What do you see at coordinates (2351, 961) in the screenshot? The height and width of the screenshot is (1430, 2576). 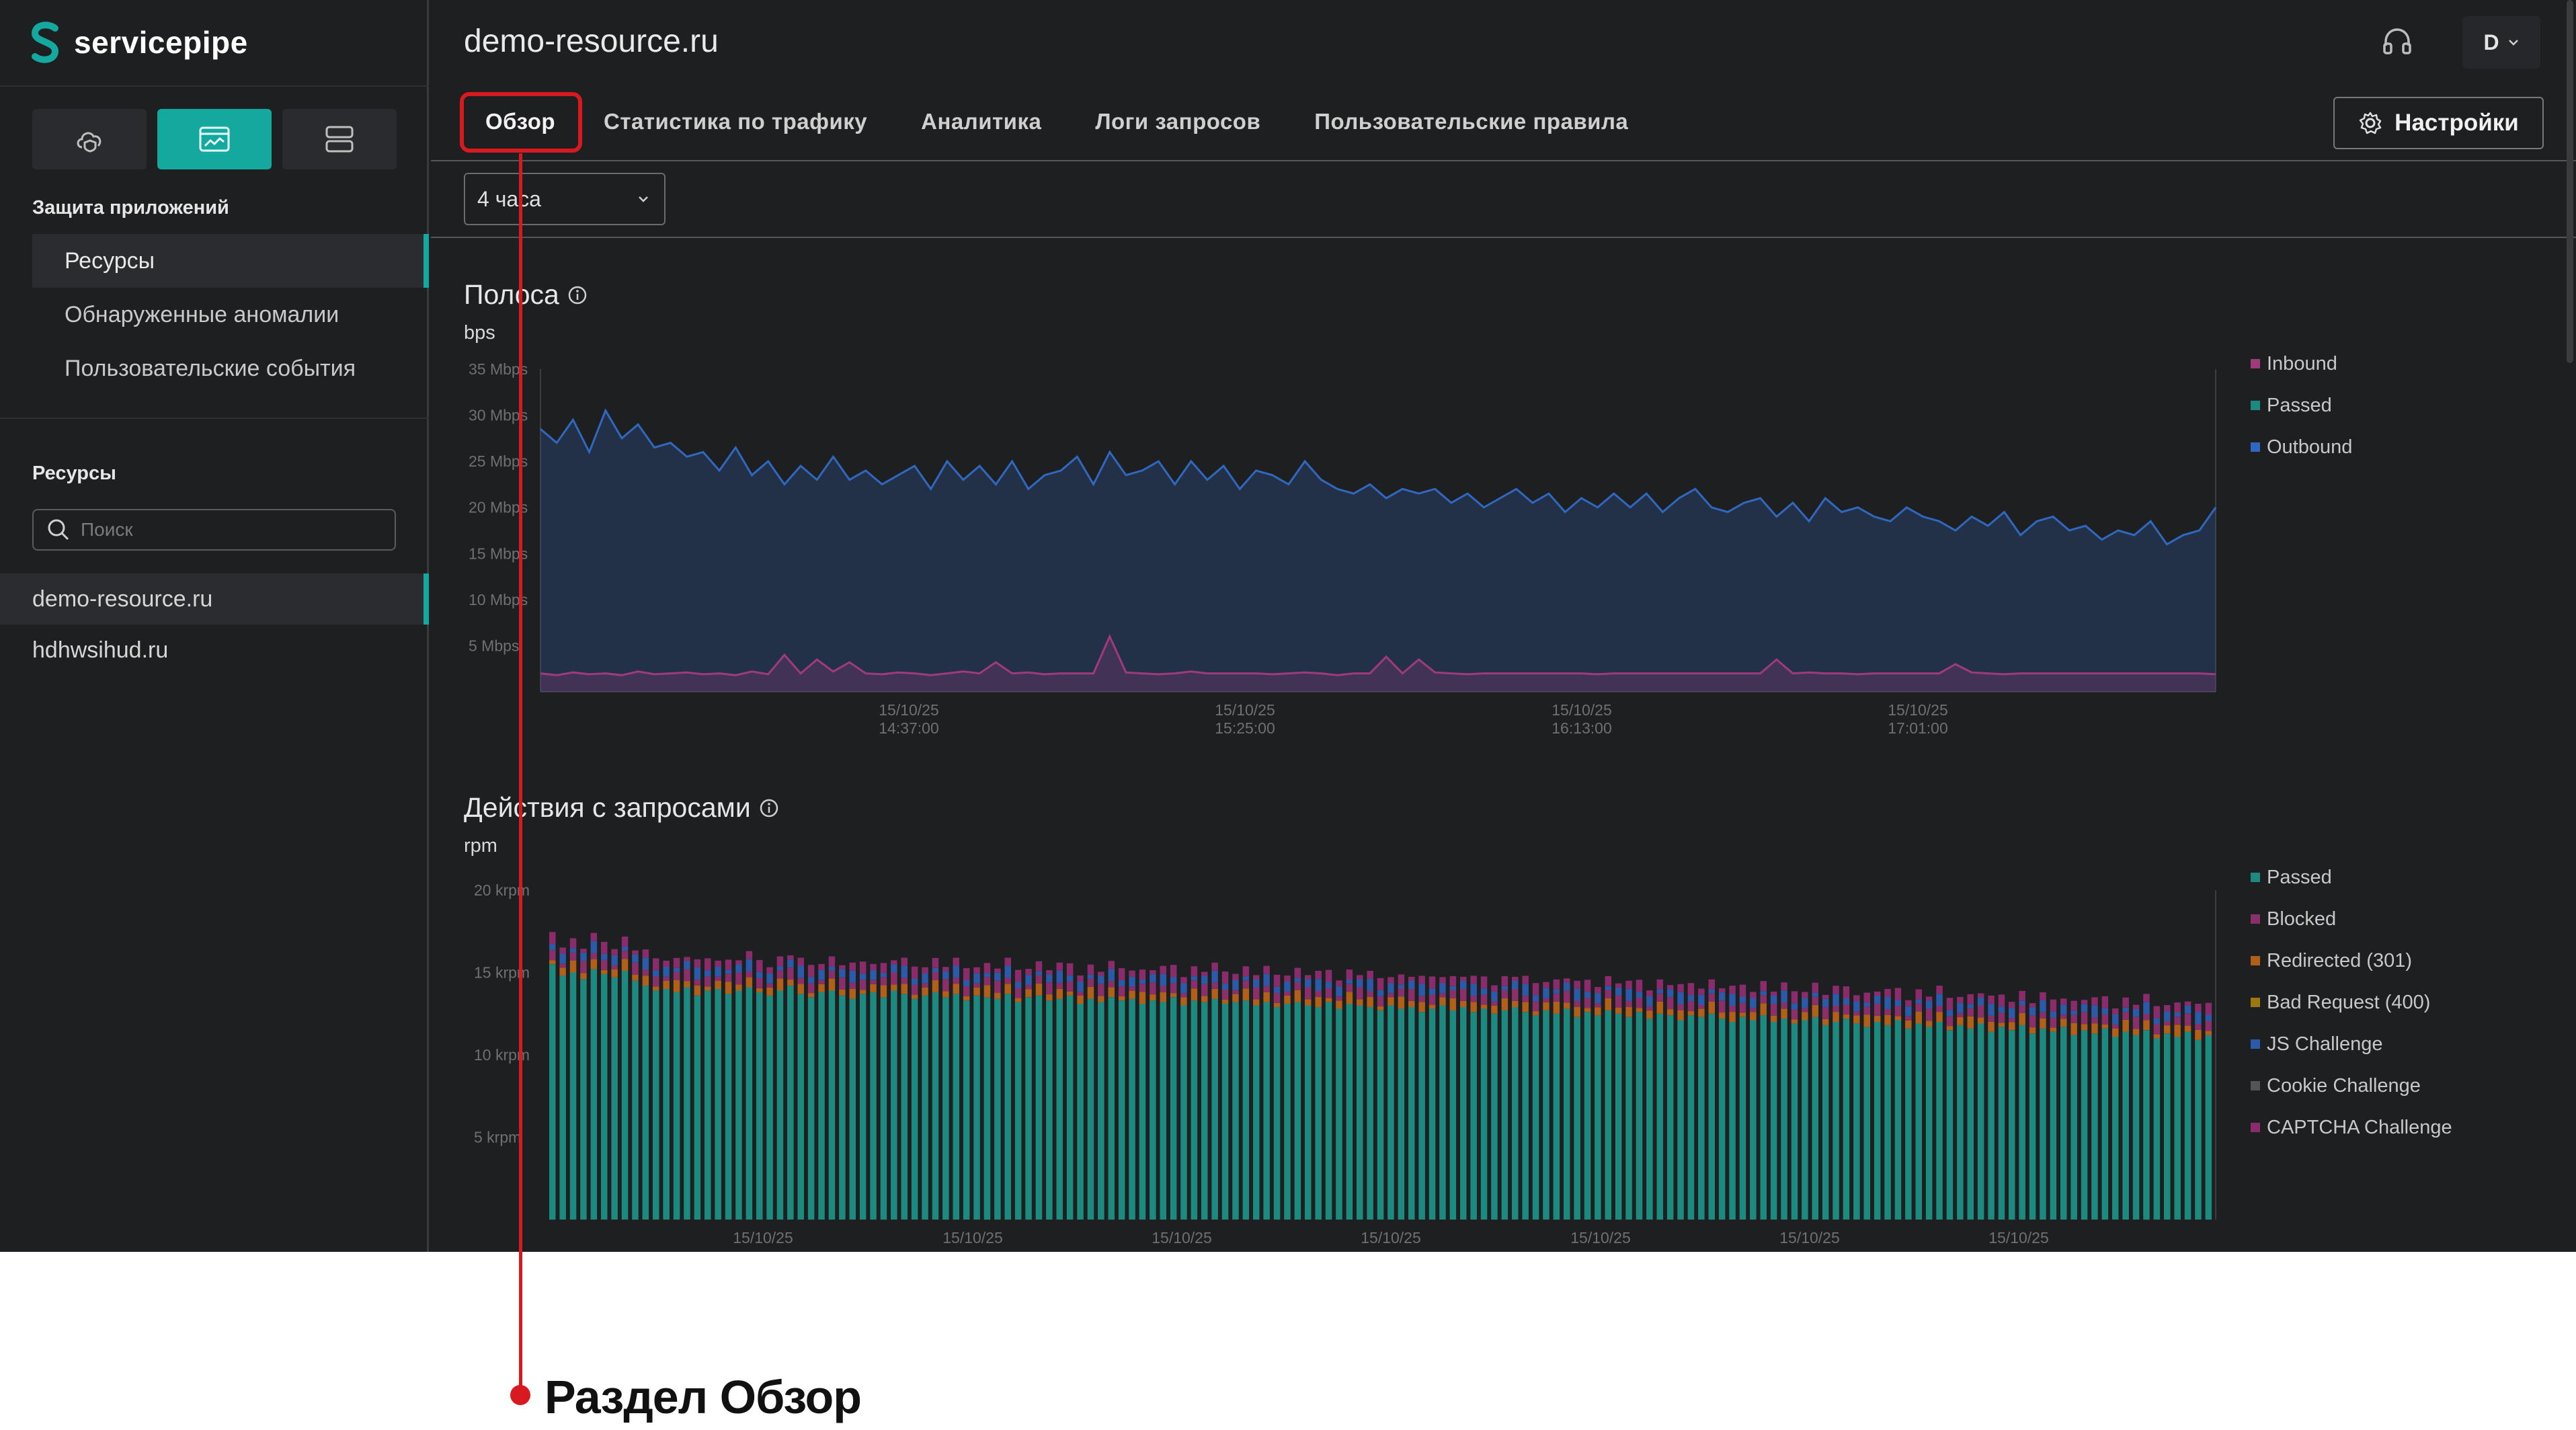 I see `legend-redirected: Redirected (301)` at bounding box center [2351, 961].